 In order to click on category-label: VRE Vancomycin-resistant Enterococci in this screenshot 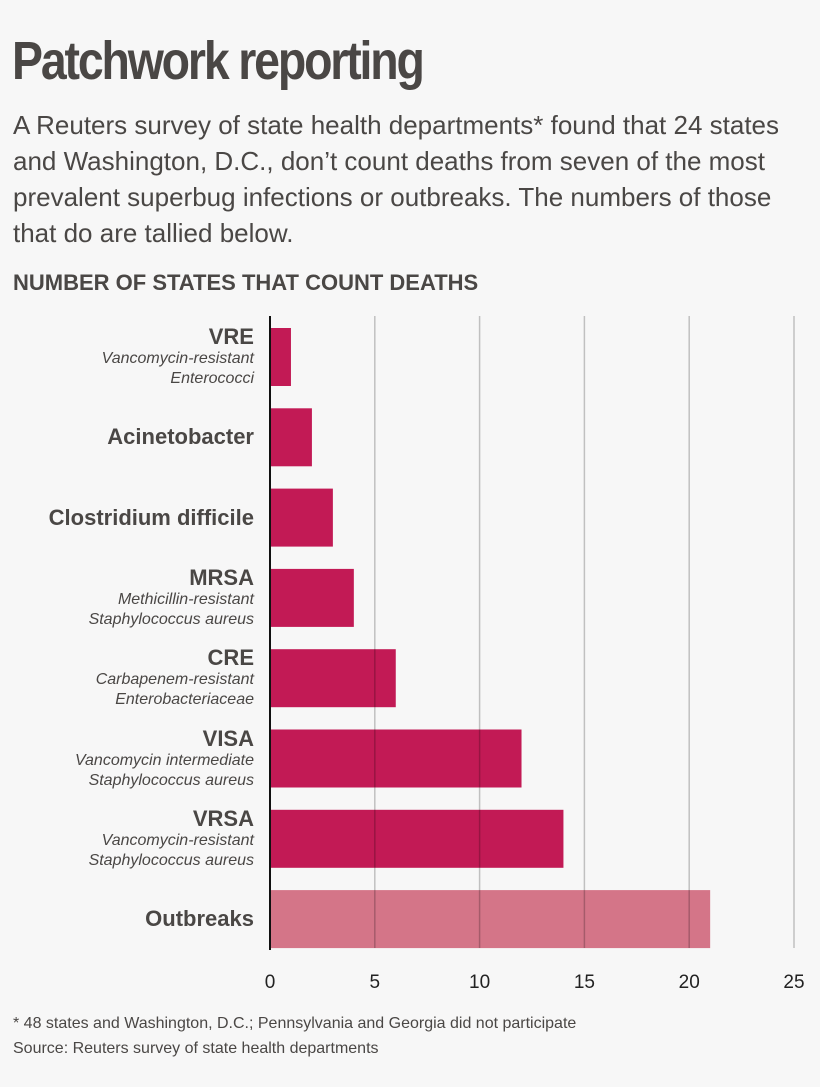, I will do `click(178, 357)`.